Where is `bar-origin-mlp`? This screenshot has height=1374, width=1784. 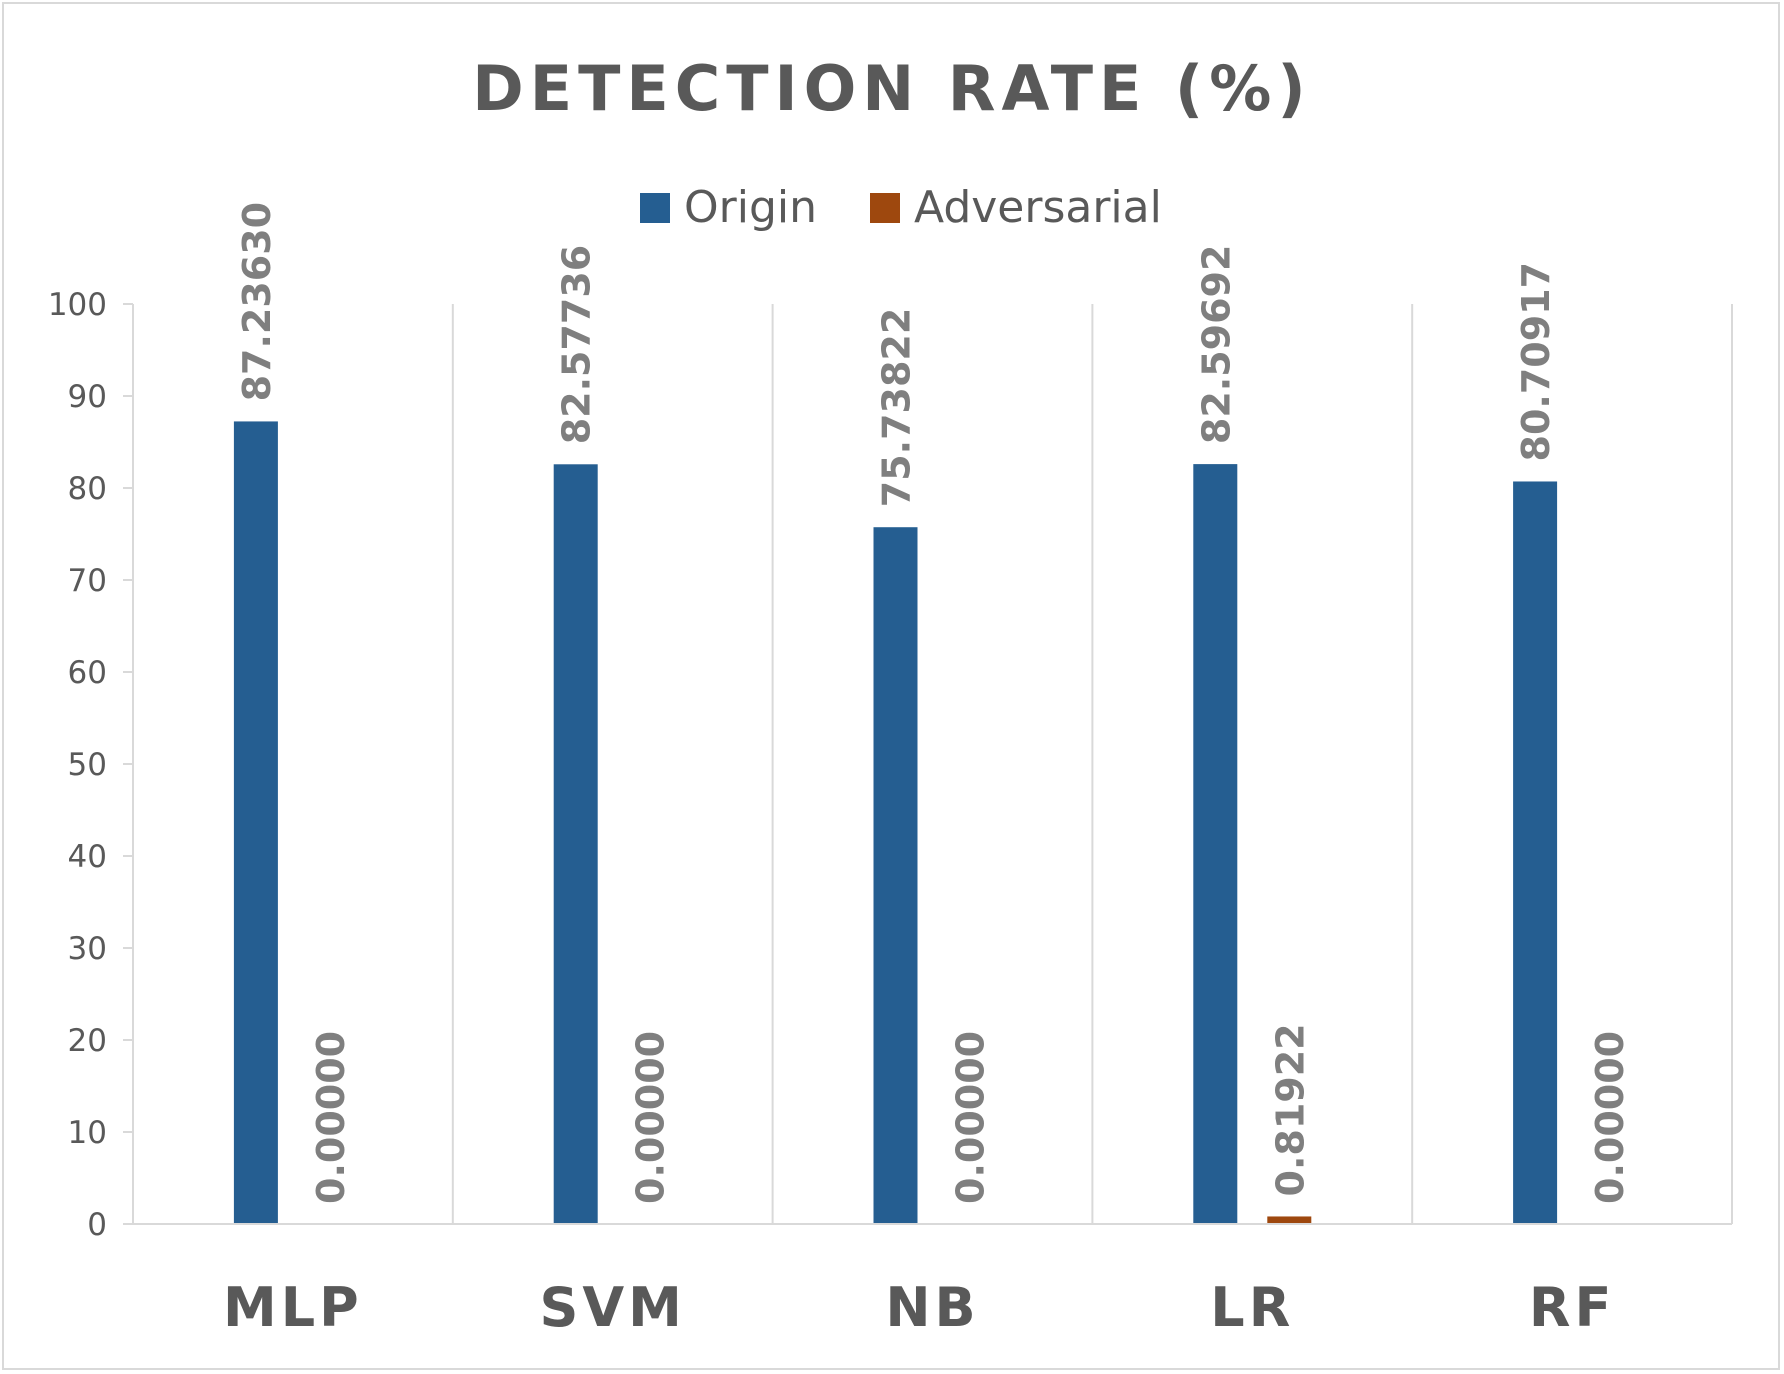 bar-origin-mlp is located at coordinates (255, 822).